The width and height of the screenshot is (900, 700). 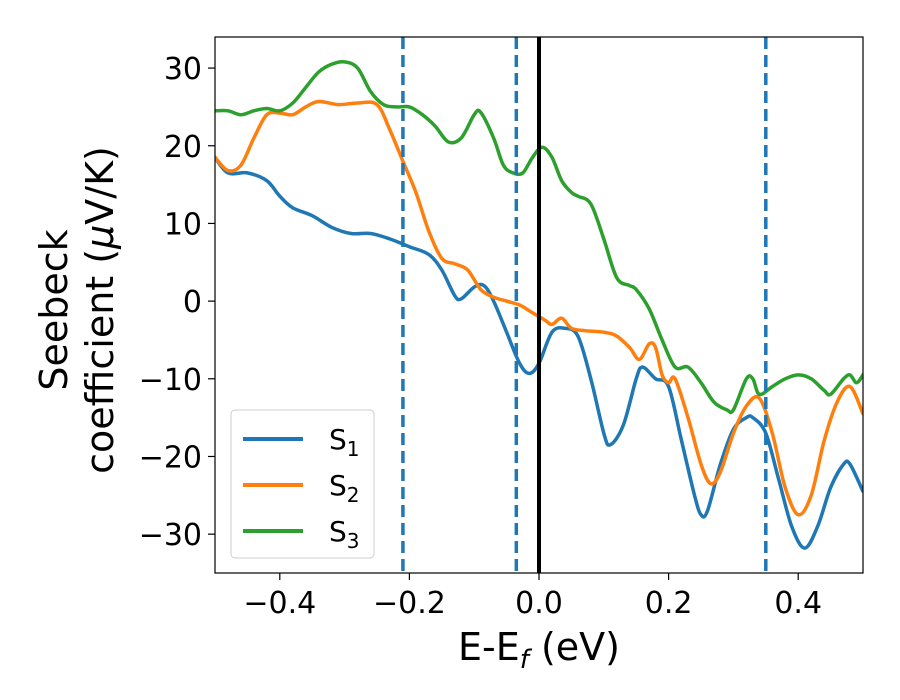 I want to click on x-tick-label: 0.0, so click(x=539, y=603).